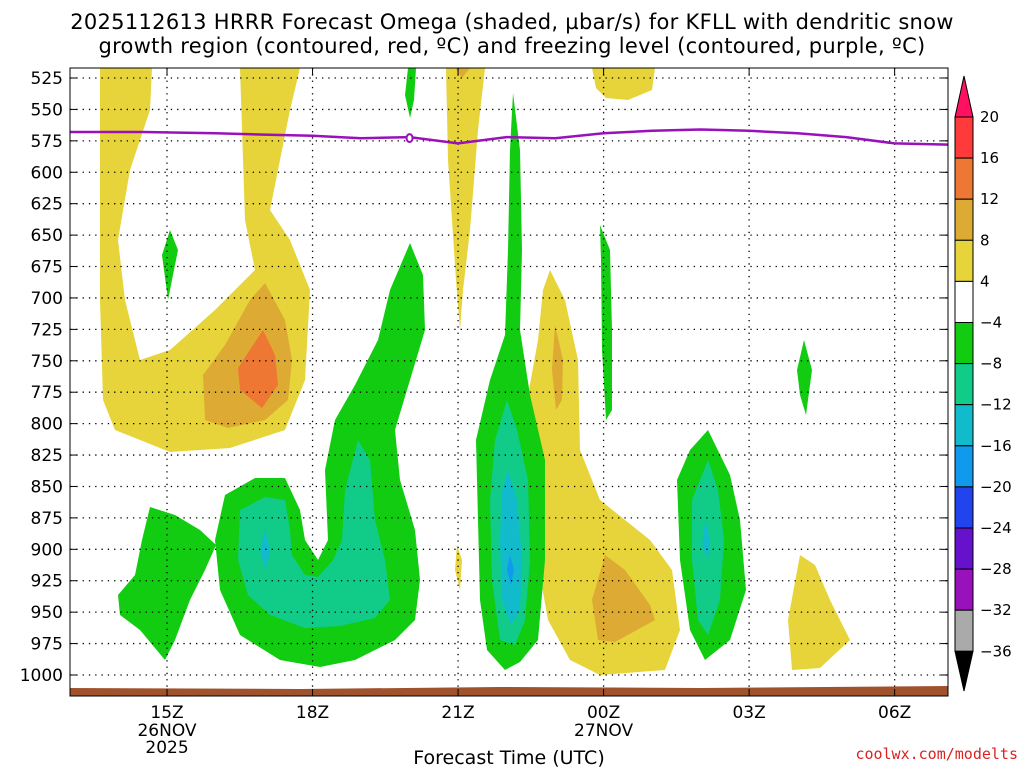  What do you see at coordinates (991, 364) in the screenshot?
I see `colorbar-label: −8` at bounding box center [991, 364].